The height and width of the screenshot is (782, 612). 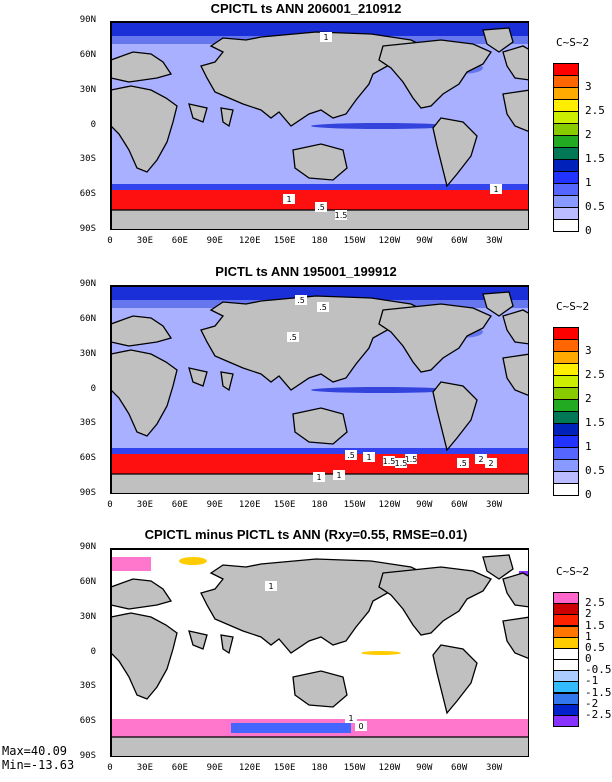 I want to click on colorbar-label: 2.5, so click(x=595, y=110).